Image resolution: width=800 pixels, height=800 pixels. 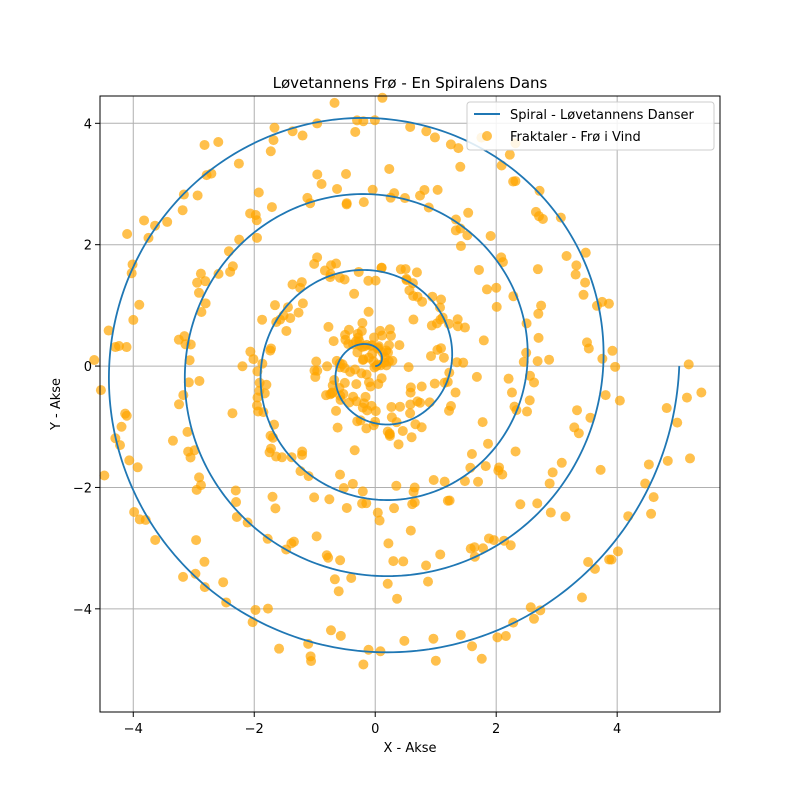 What do you see at coordinates (410, 83) in the screenshot?
I see `chart-title: Løvetannens Frø - En Spiralens Dans` at bounding box center [410, 83].